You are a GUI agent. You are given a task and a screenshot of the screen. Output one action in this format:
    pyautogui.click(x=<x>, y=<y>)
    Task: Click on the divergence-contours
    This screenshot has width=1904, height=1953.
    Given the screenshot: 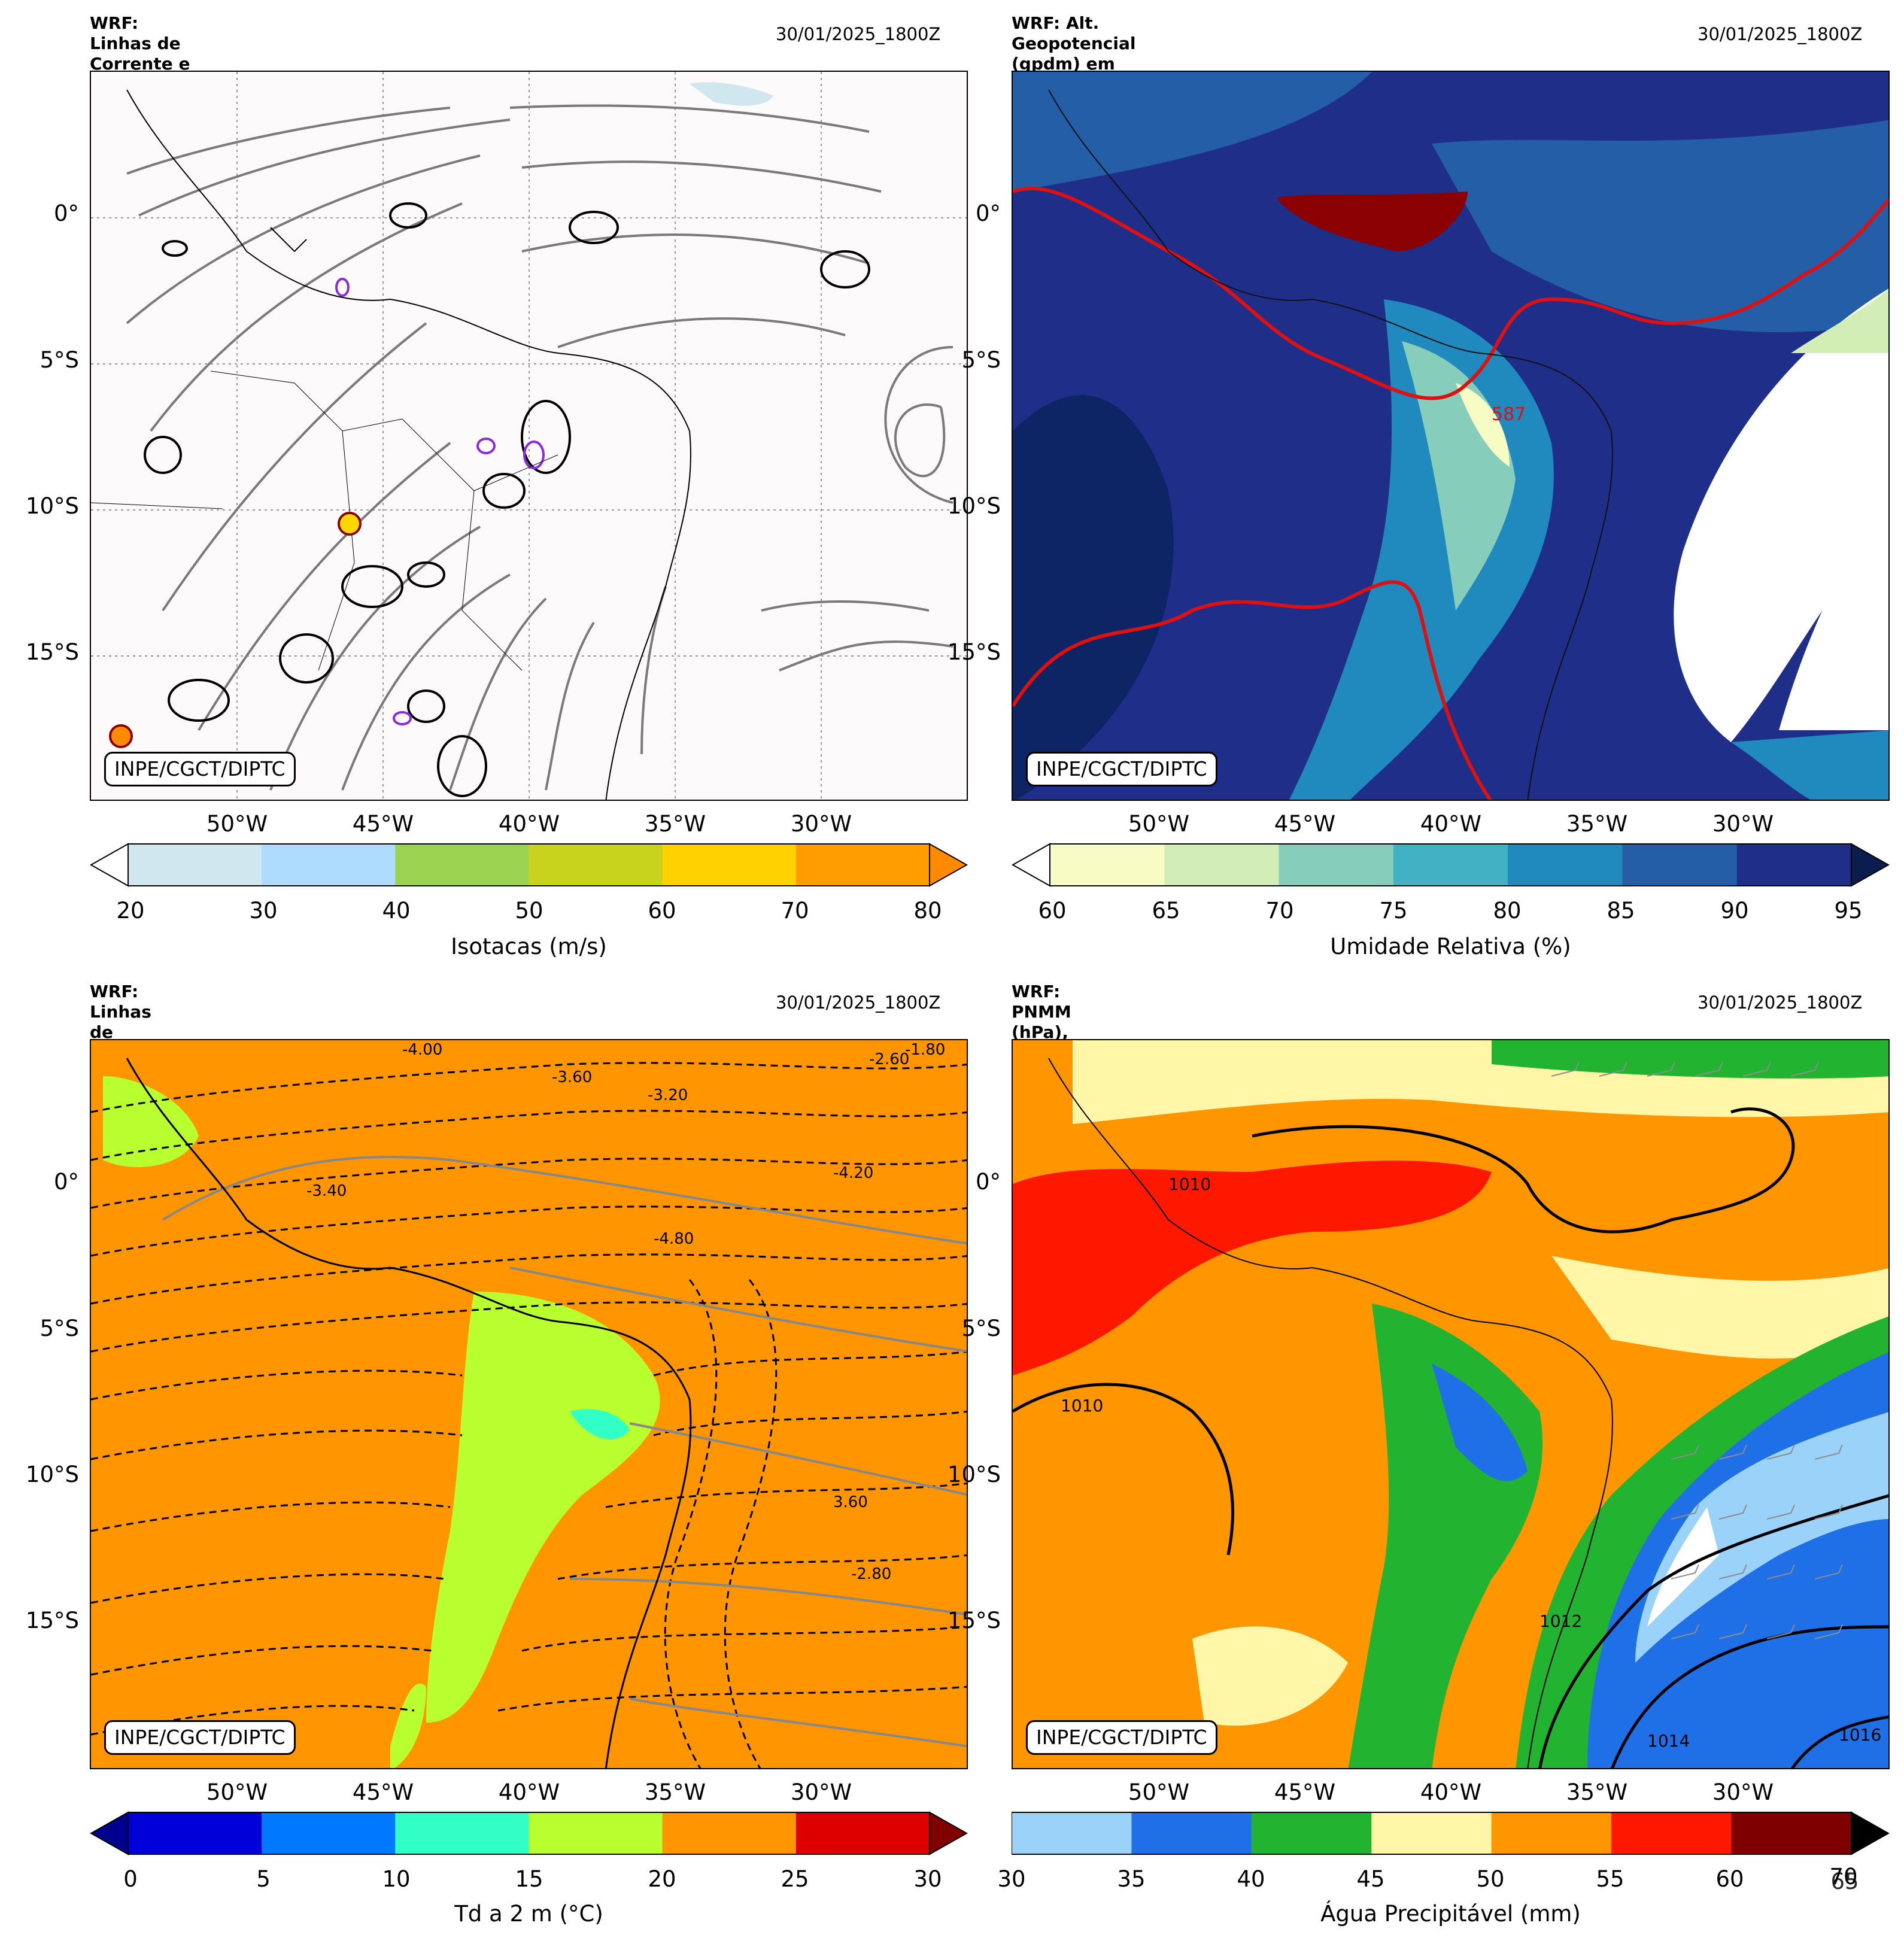 What is the action you would take?
    pyautogui.click(x=507, y=499)
    